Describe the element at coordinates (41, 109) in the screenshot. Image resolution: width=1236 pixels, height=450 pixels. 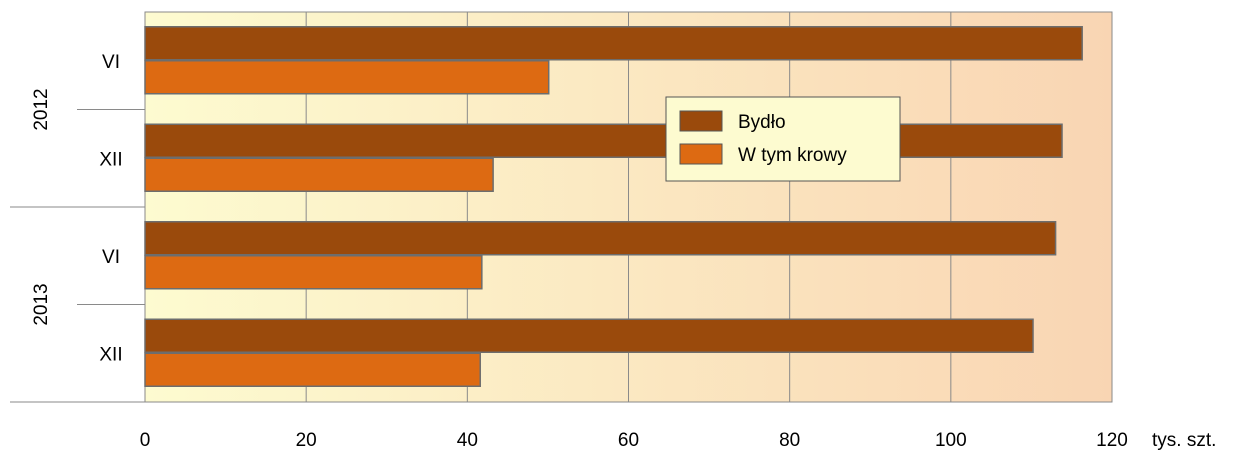
I see `group-label: 2012` at that location.